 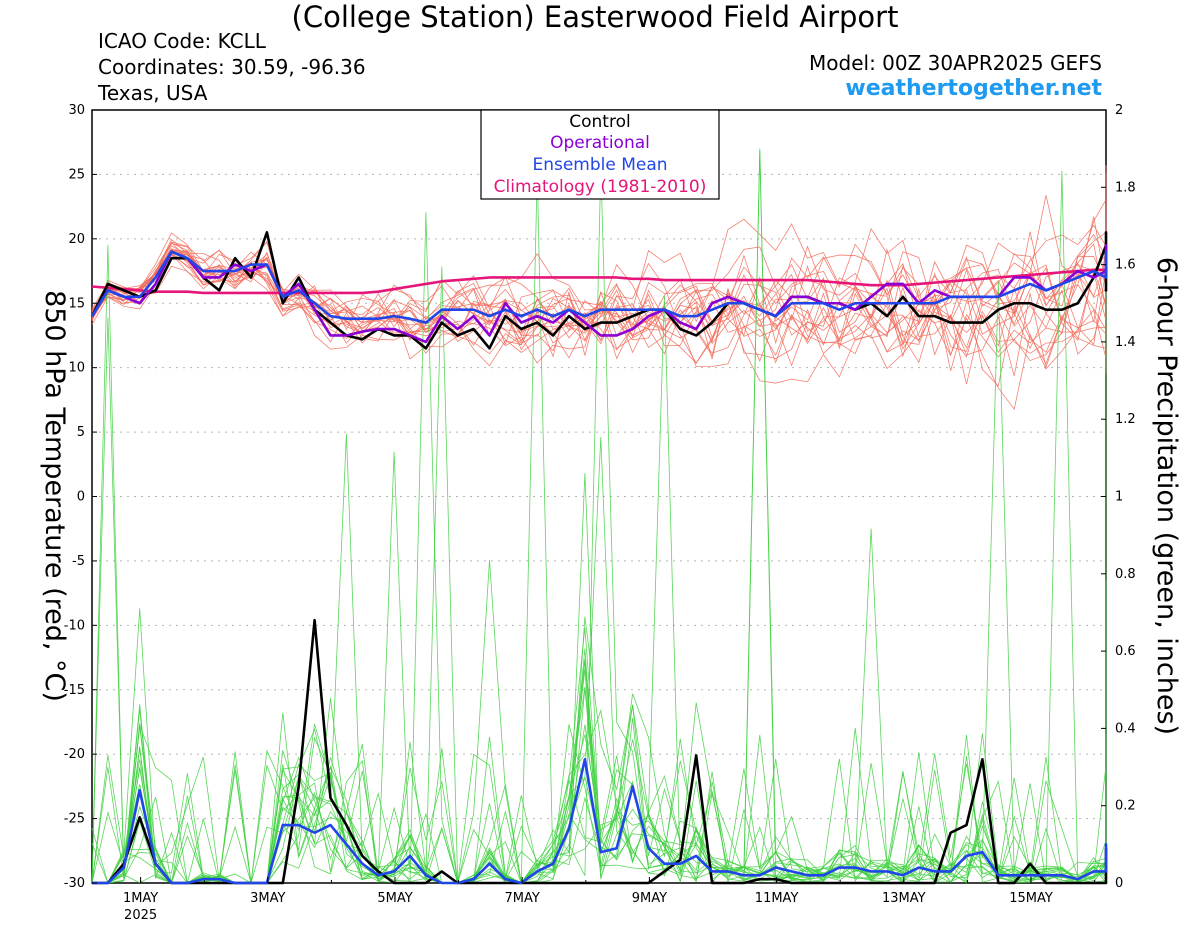 What do you see at coordinates (1125, 265) in the screenshot?
I see `y2-tick-label: 1.6` at bounding box center [1125, 265].